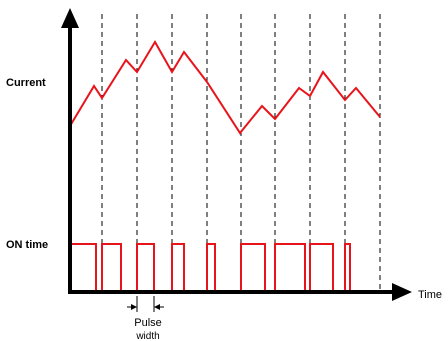 The image size is (448, 341). Describe the element at coordinates (148, 323) in the screenshot. I see `pulse-width-label-line1: Pulse` at that location.